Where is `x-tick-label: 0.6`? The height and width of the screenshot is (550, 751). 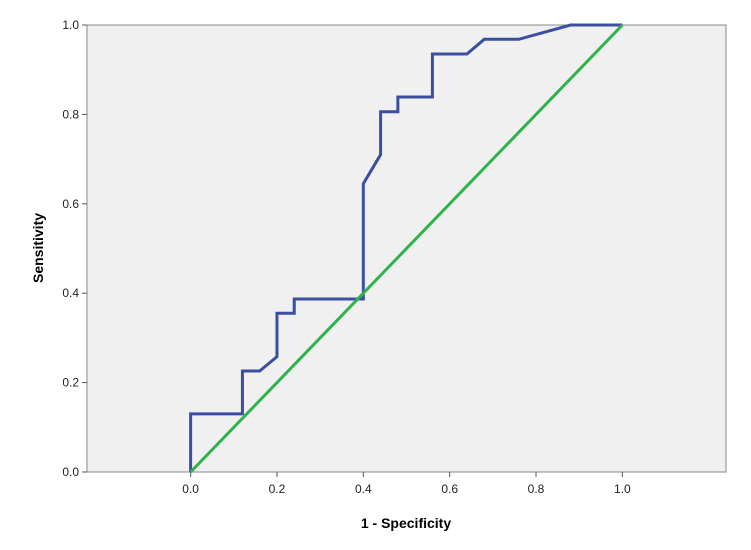 x-tick-label: 0.6 is located at coordinates (449, 489).